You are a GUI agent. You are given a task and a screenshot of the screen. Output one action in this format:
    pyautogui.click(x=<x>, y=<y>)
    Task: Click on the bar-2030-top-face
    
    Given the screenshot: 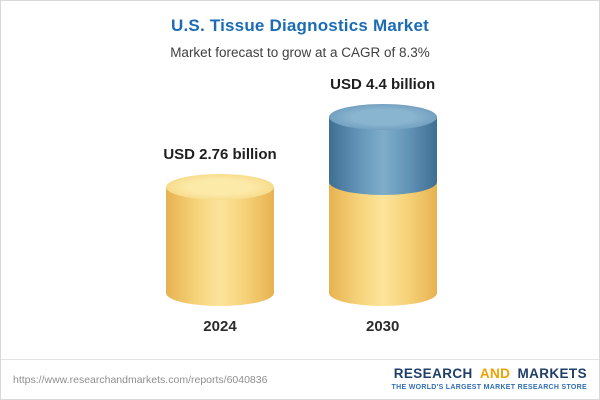 What is the action you would take?
    pyautogui.click(x=382, y=117)
    